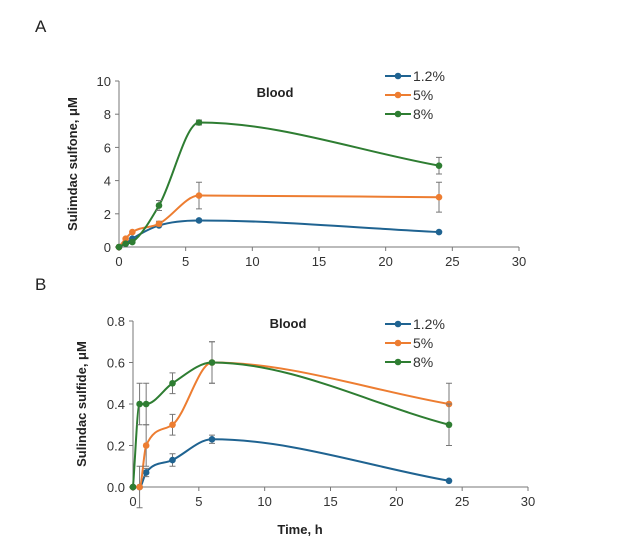 The width and height of the screenshot is (621, 553). What do you see at coordinates (107, 247) in the screenshot?
I see `y-tick-label: 0` at bounding box center [107, 247].